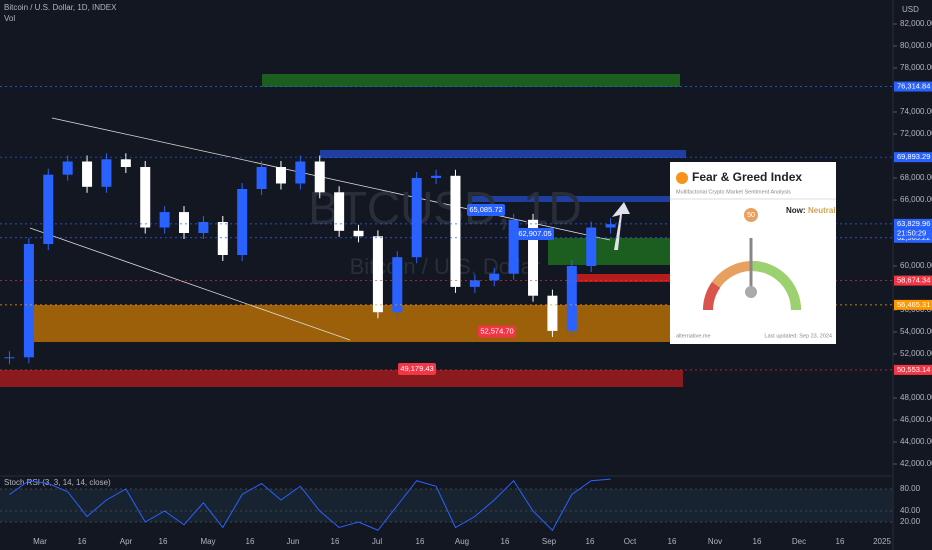 The height and width of the screenshot is (550, 932). I want to click on annotation: 52,574.70, so click(496, 331).